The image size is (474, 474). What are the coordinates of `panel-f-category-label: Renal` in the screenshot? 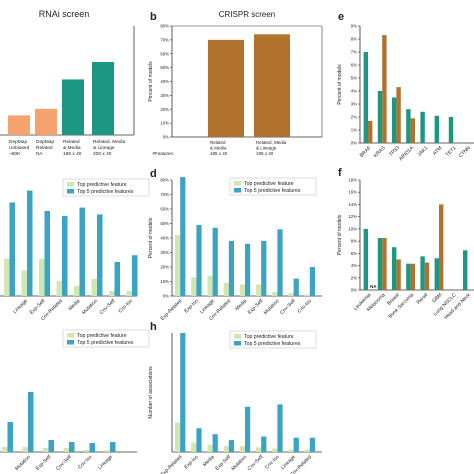 It's located at (422, 298).